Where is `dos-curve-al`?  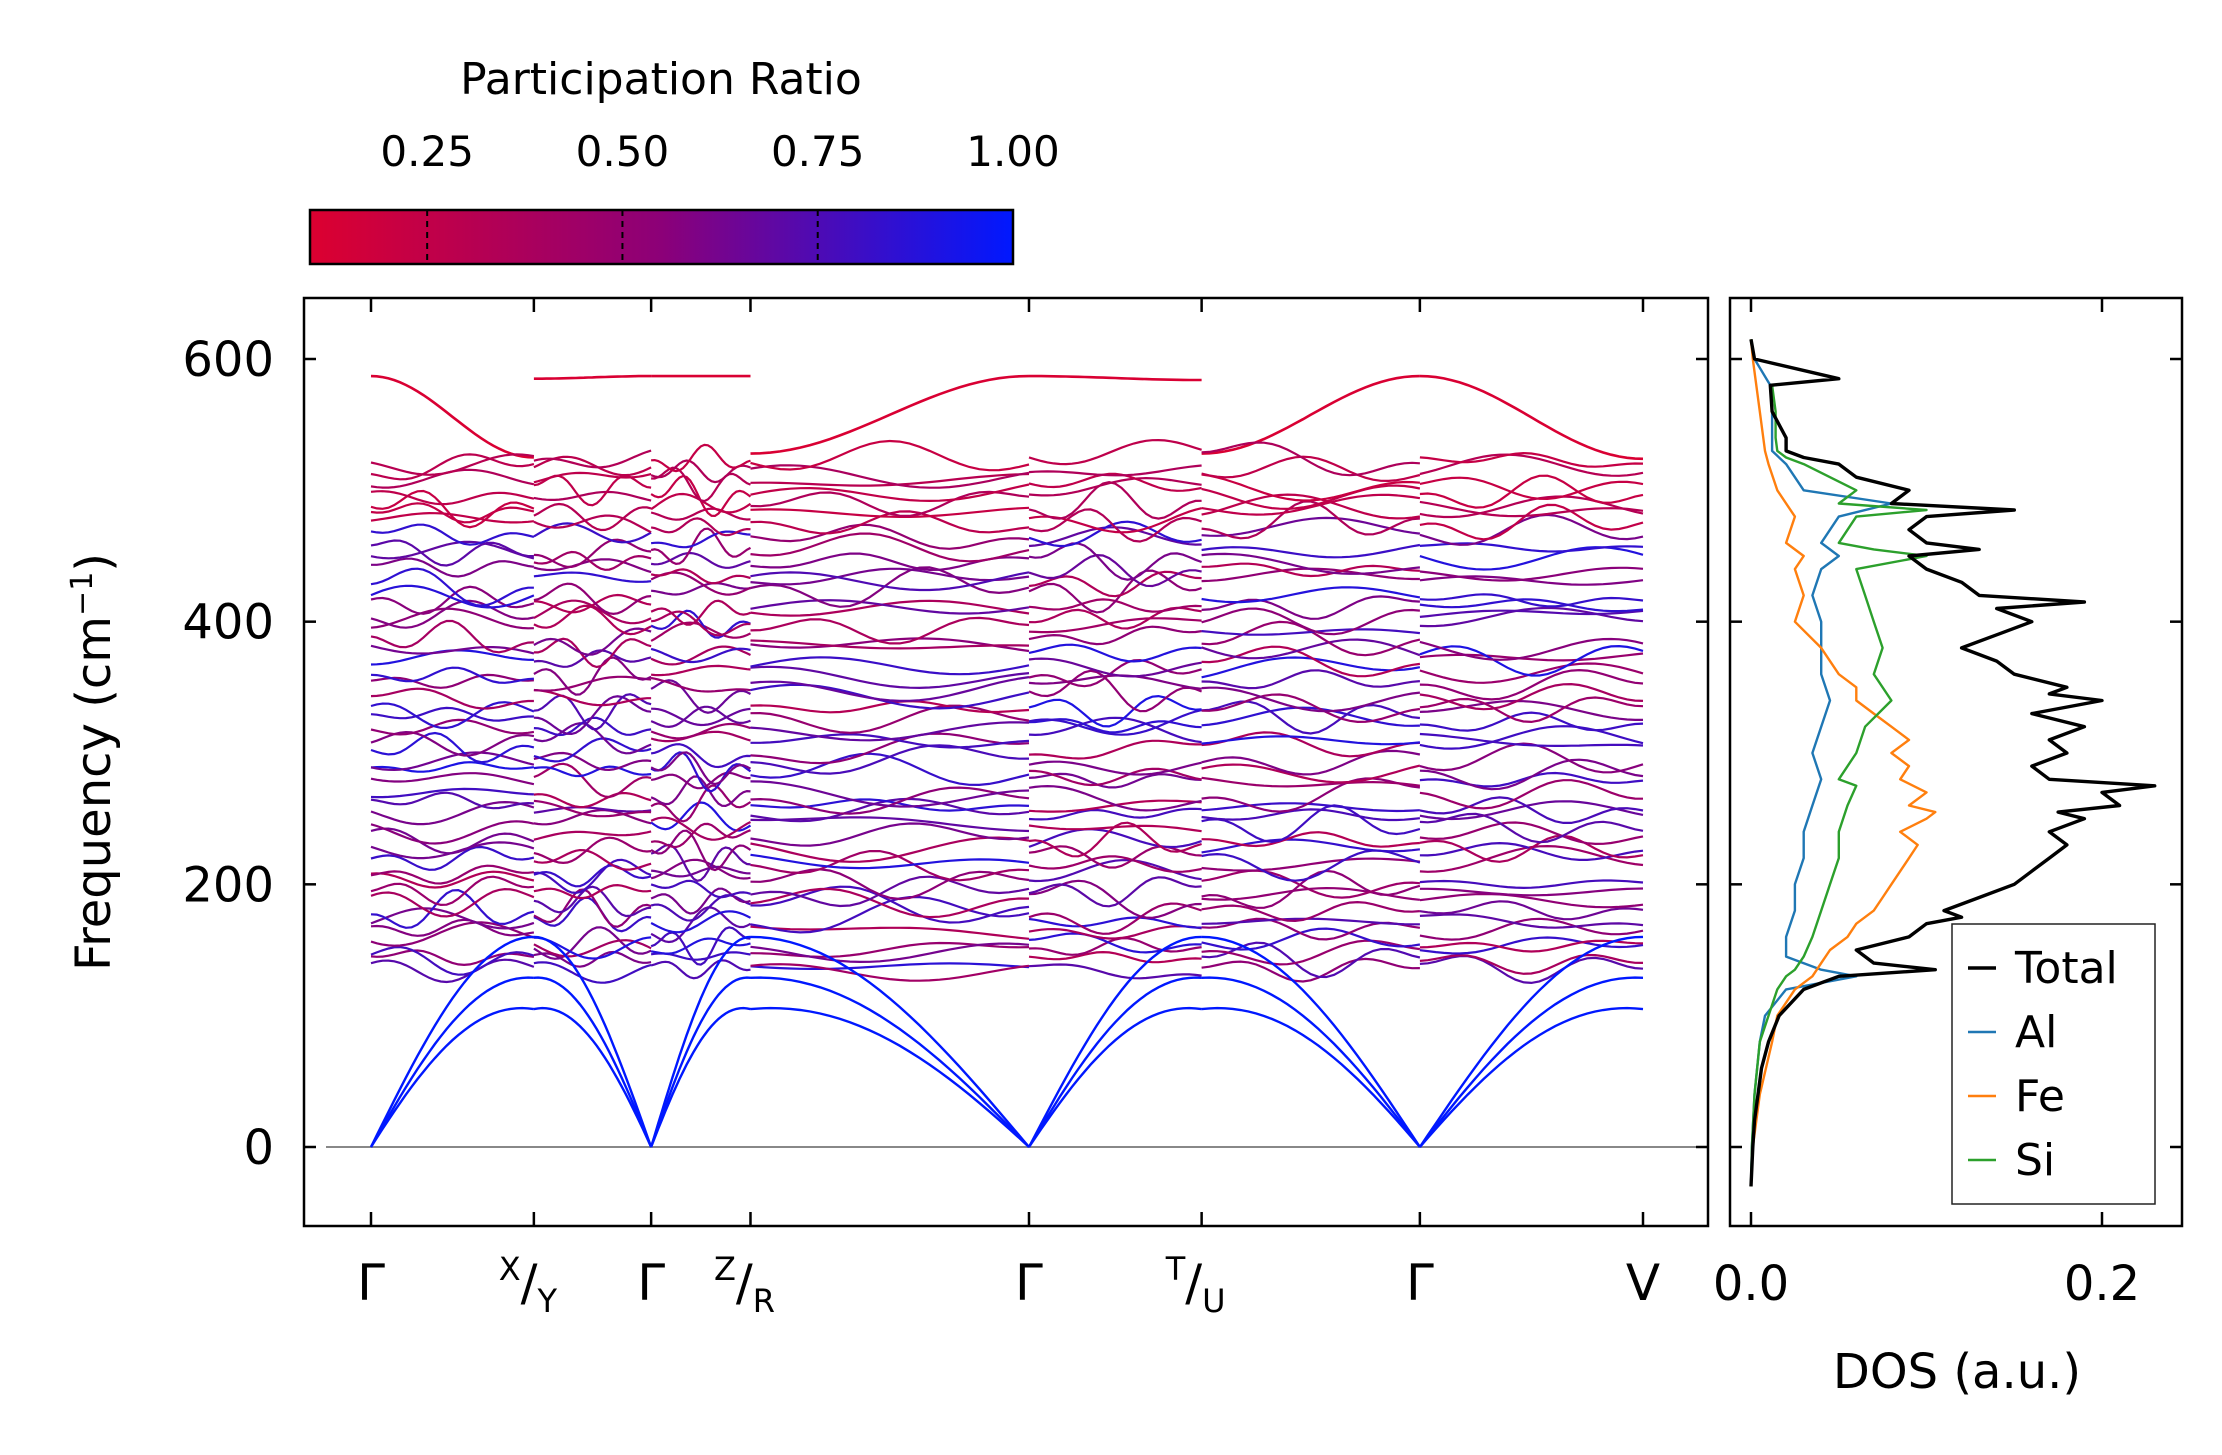 dos-curve-al is located at coordinates (1821, 763).